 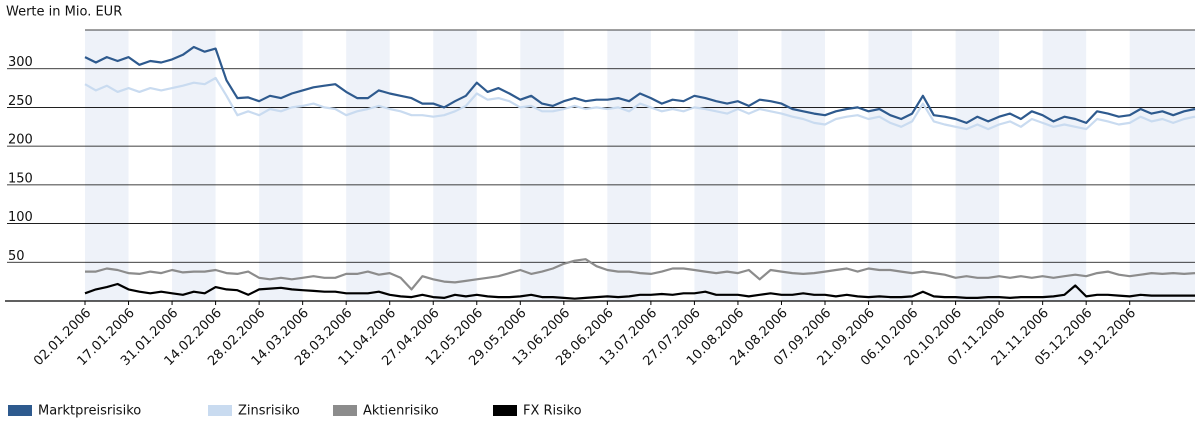 What do you see at coordinates (20, 101) in the screenshot?
I see `y-tick-label: 250` at bounding box center [20, 101].